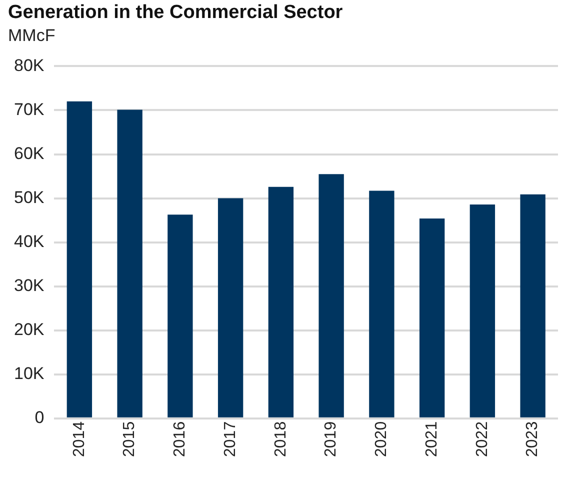 This screenshot has width=566, height=481. What do you see at coordinates (381, 439) in the screenshot?
I see `x-tick-label: 2020` at bounding box center [381, 439].